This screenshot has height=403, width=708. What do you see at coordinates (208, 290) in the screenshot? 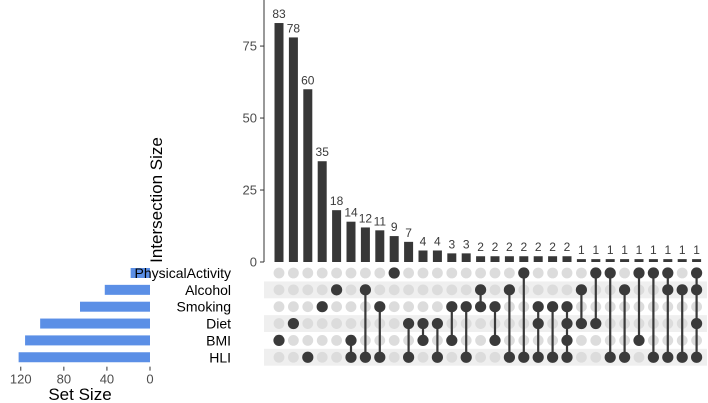
I see `set-name-label: Alcohol` at bounding box center [208, 290].